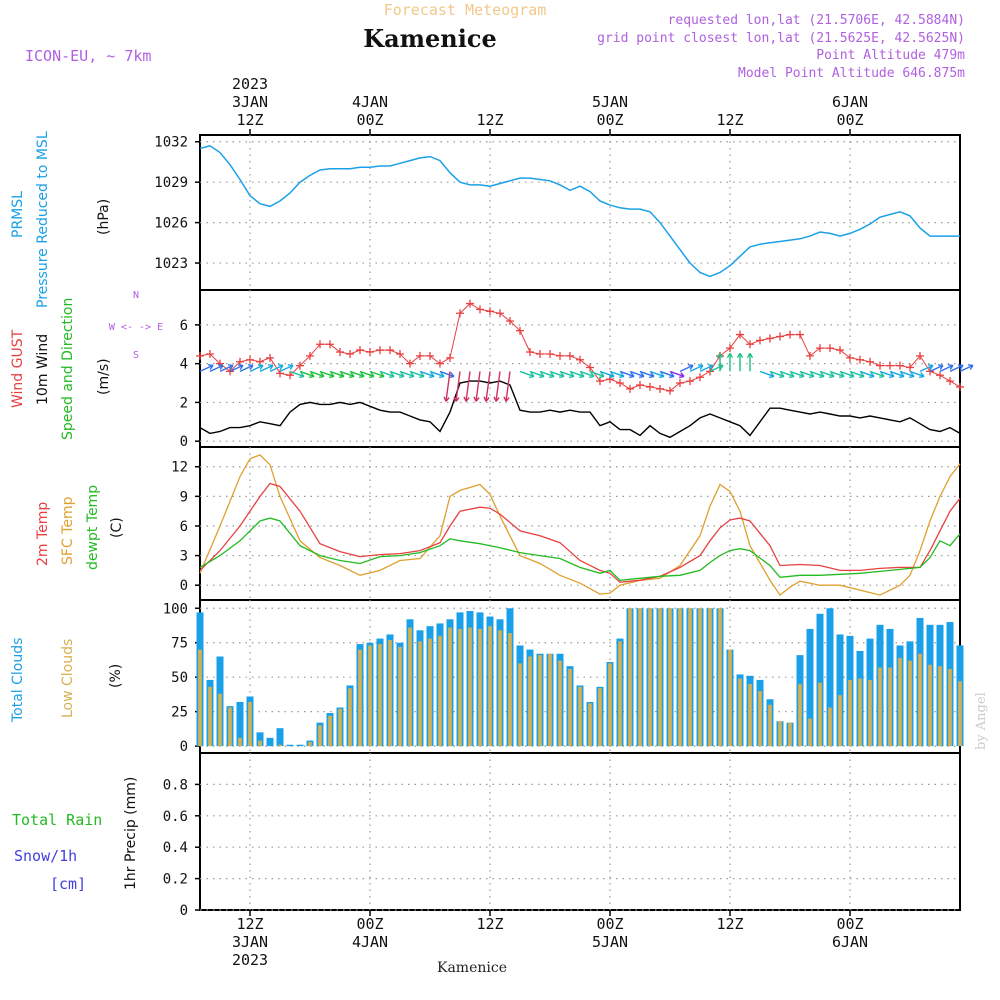  Describe the element at coordinates (729, 924) in the screenshot. I see `bottom-x-label: 12Z` at that location.